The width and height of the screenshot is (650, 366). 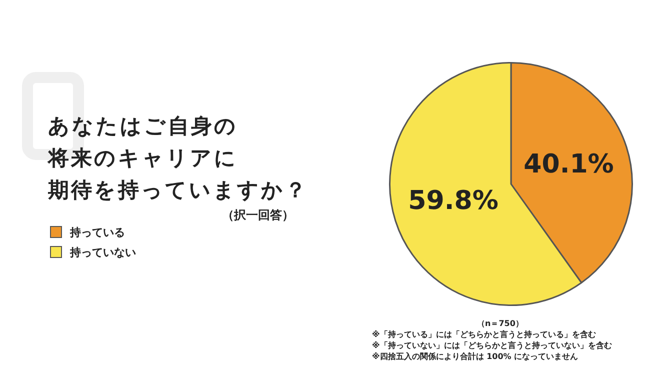 What do you see at coordinates (484, 334) in the screenshot?
I see `text: ※「持っている」には「どちらかと言うと持っている」を含む` at bounding box center [484, 334].